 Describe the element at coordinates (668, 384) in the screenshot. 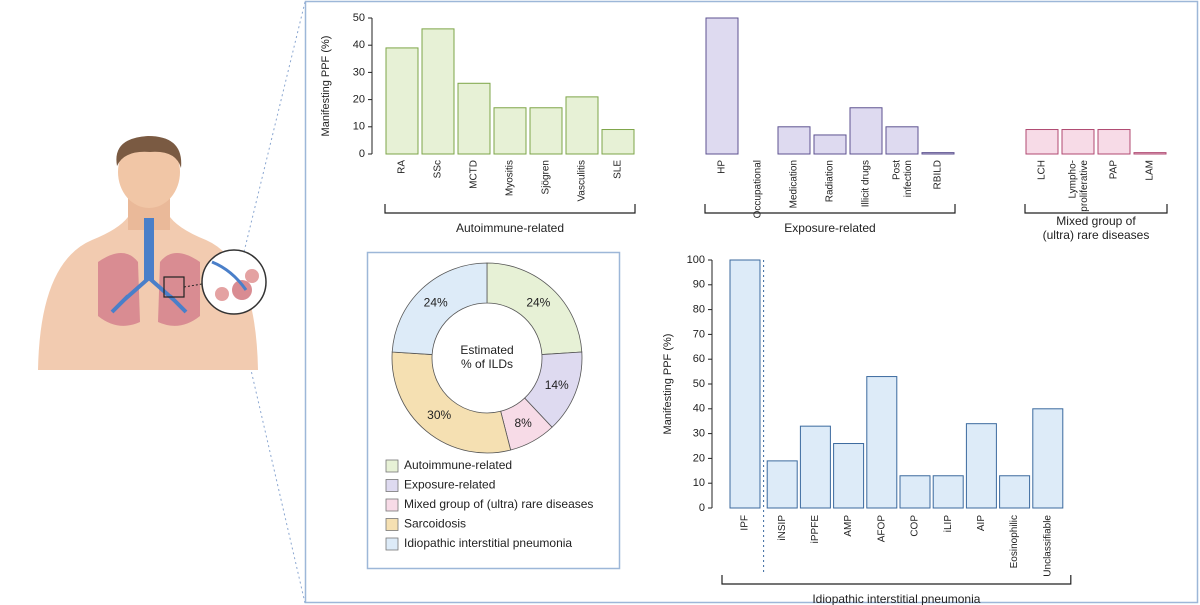

I see `y-axis-label: Manifesting PPF (%)` at that location.